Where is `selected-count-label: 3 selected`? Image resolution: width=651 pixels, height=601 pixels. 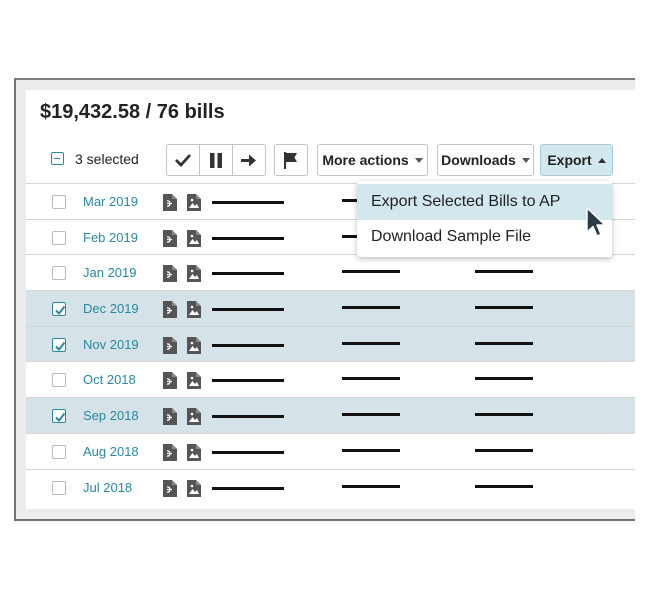
selected-count-label: 3 selected is located at coordinates (107, 159).